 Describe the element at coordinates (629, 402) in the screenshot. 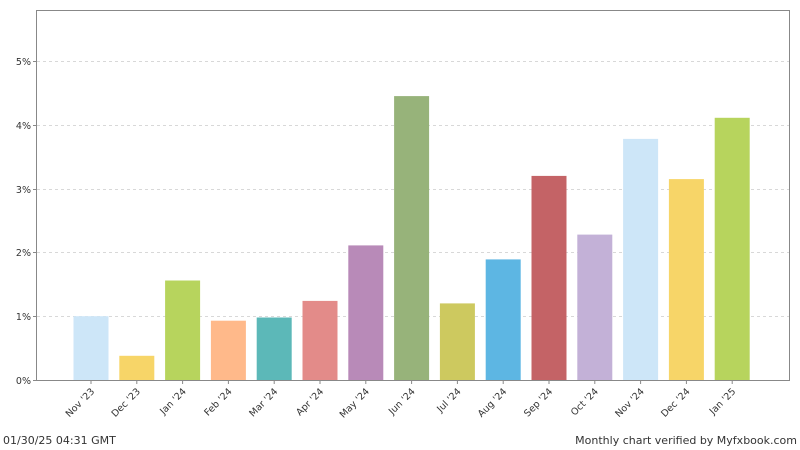

I see `x-tick-label: Nov '24` at that location.